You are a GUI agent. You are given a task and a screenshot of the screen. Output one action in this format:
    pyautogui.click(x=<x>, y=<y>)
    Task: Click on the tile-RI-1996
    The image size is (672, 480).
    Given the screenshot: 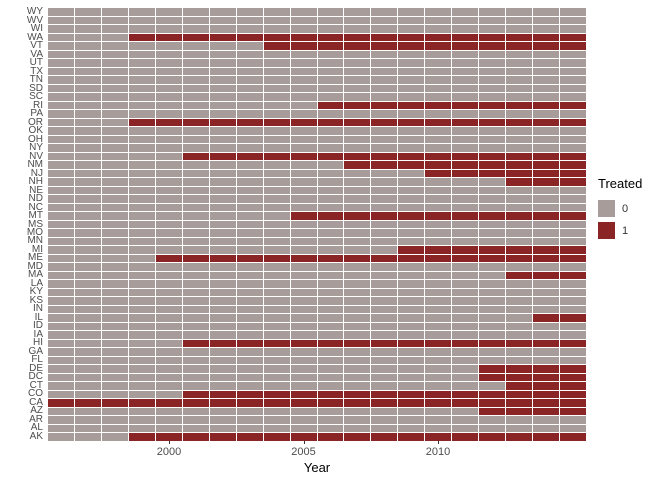 What is the action you would take?
    pyautogui.click(x=61, y=105)
    